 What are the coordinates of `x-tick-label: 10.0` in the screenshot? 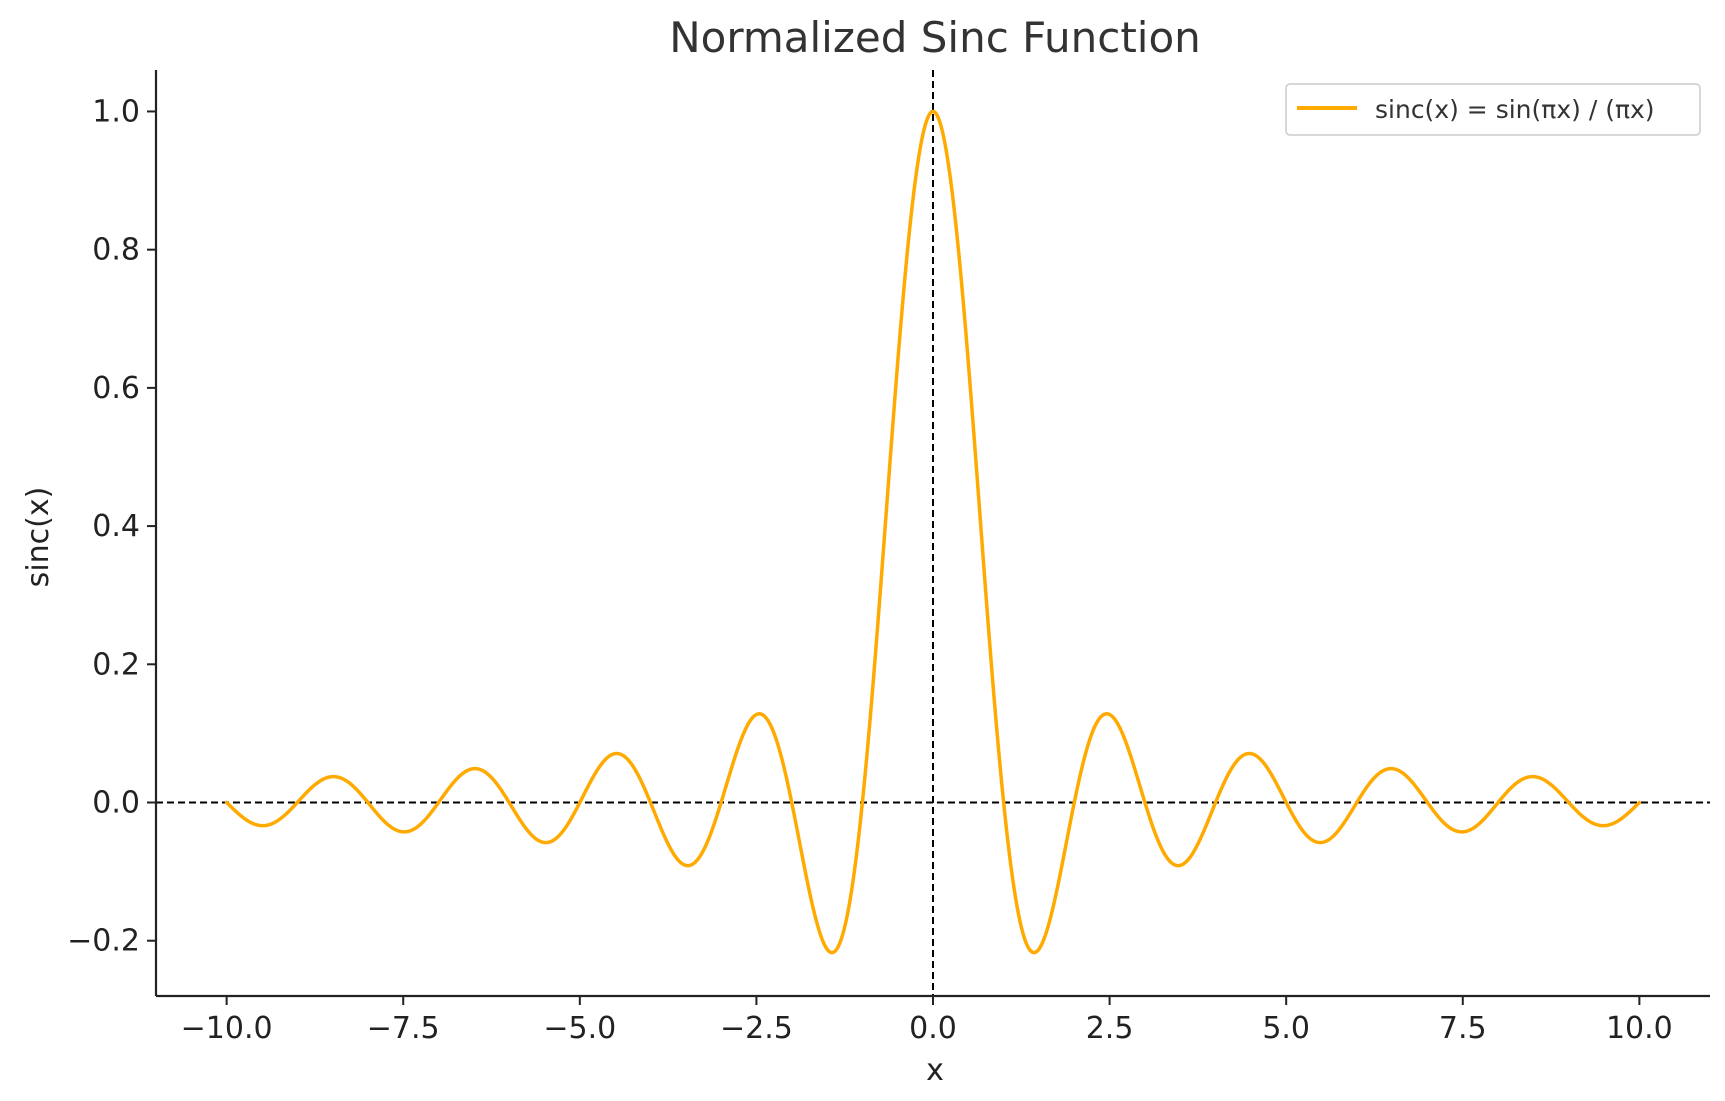 It's located at (1639, 1028).